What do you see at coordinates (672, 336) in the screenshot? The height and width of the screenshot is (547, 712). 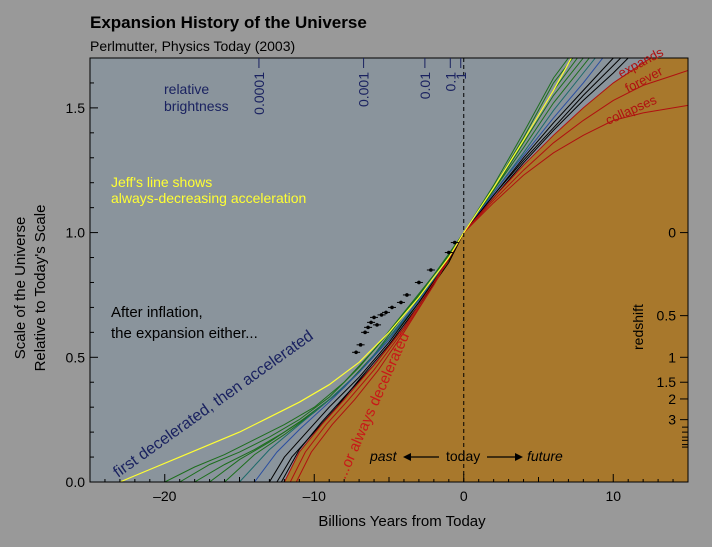 I see `redshift-axis: 0 0.5 1 1.52 3` at bounding box center [672, 336].